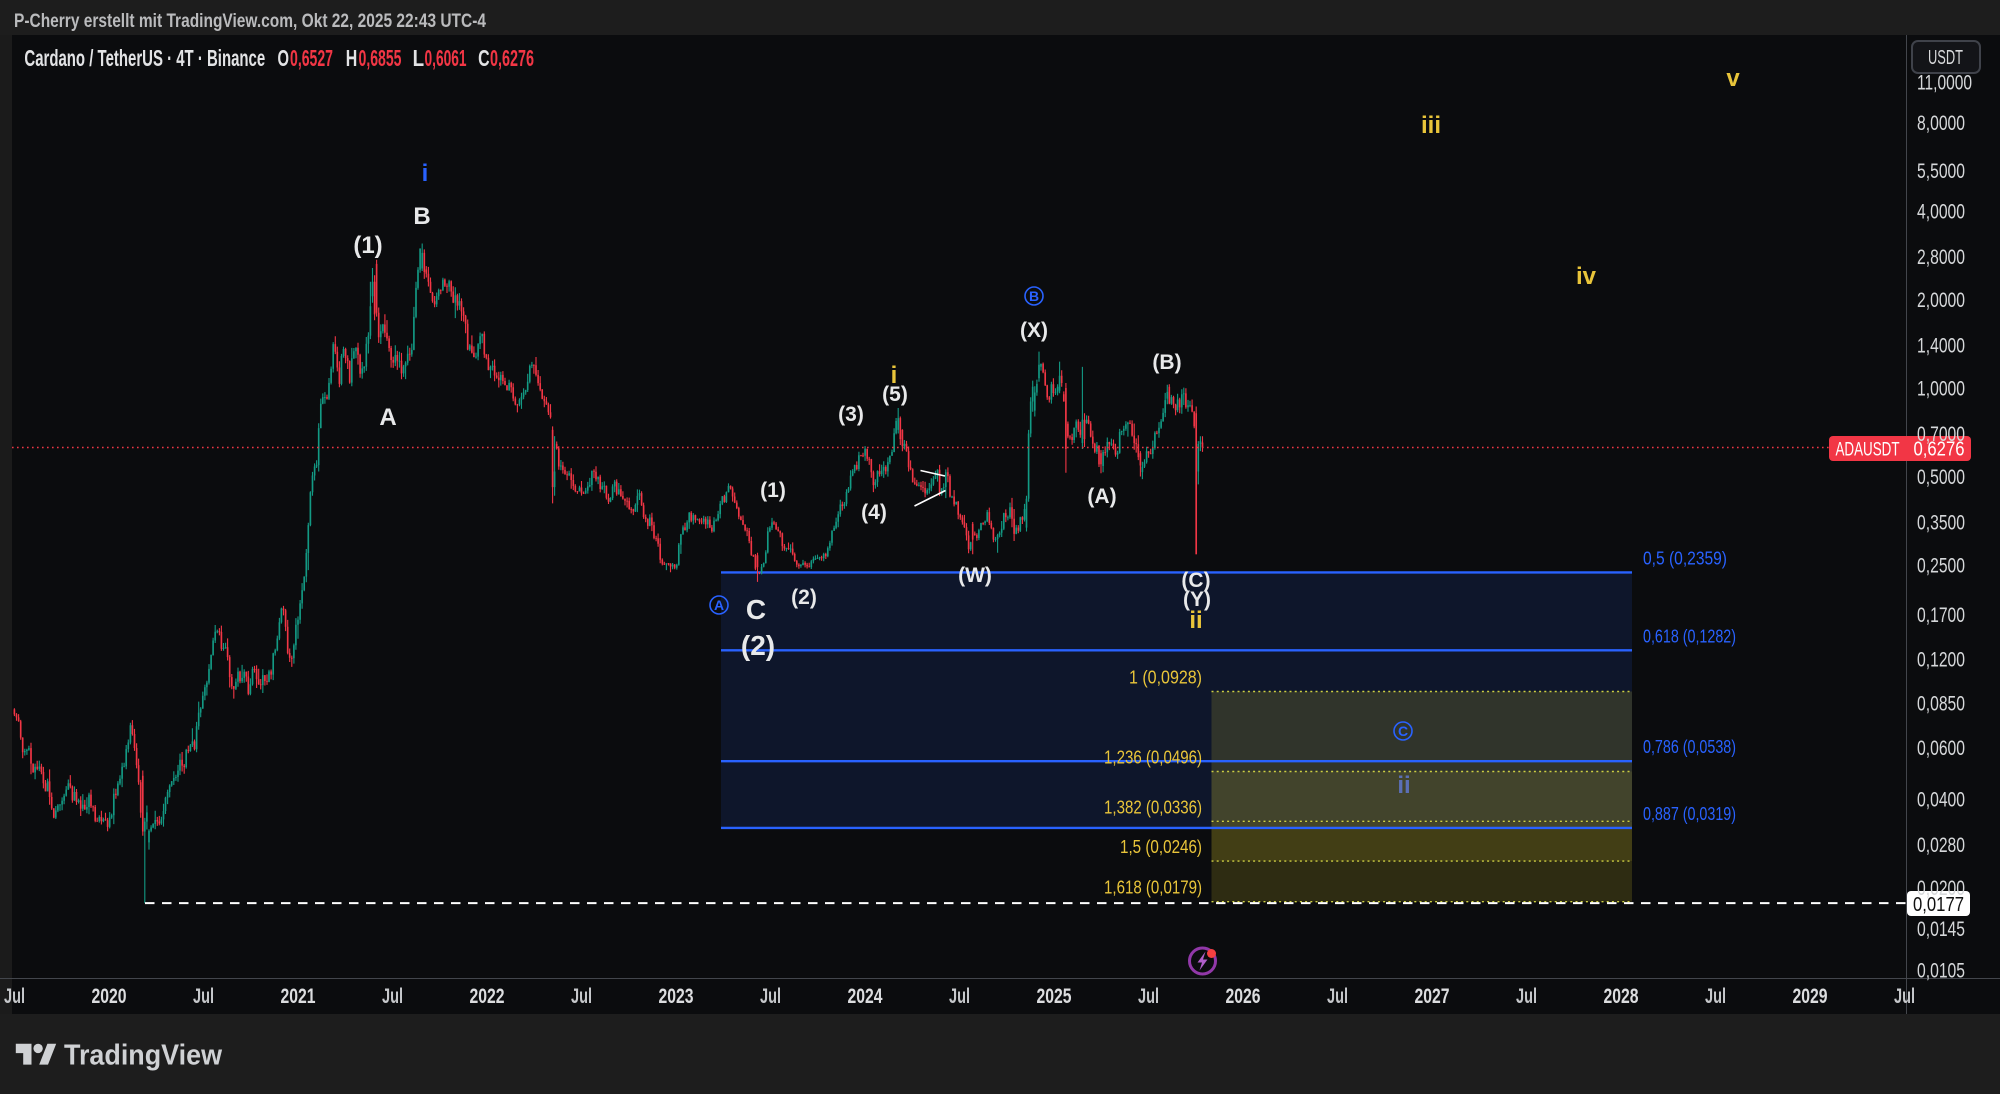 Image resolution: width=2000 pixels, height=1094 pixels. What do you see at coordinates (1941, 888) in the screenshot?
I see `svg-text: 0,0200` at bounding box center [1941, 888].